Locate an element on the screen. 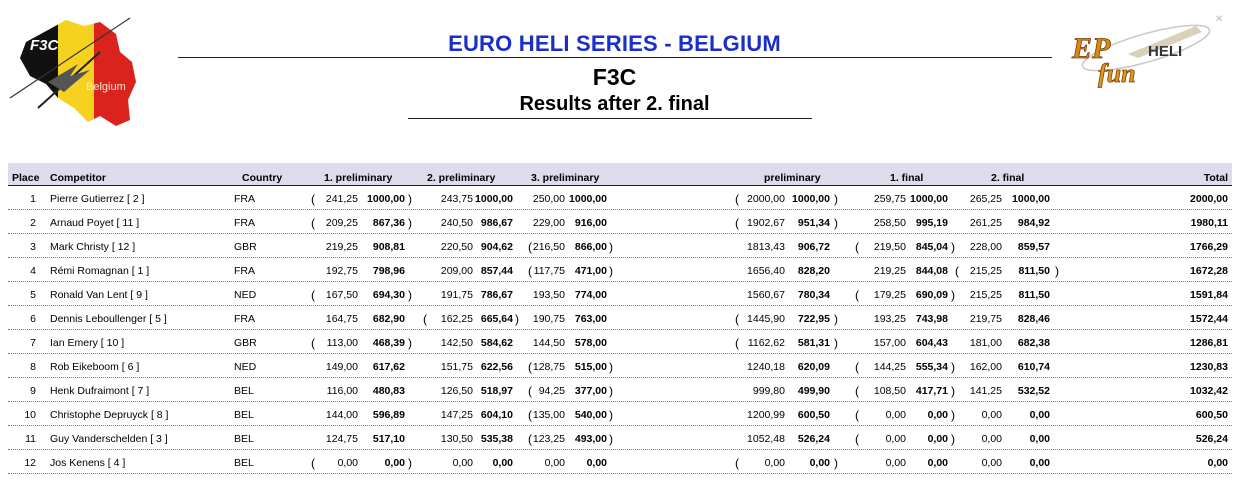 This screenshot has width=1259, height=490. cell-f1-norm: 690,09 is located at coordinates (931, 295).